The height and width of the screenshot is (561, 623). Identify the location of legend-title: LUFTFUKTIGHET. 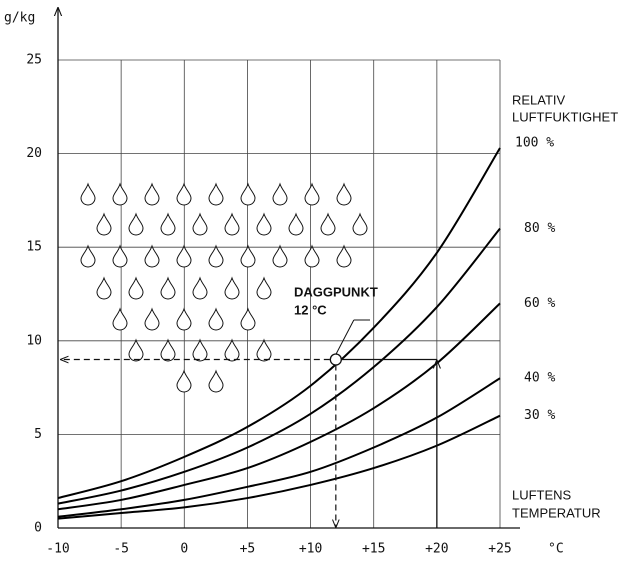
(565, 116).